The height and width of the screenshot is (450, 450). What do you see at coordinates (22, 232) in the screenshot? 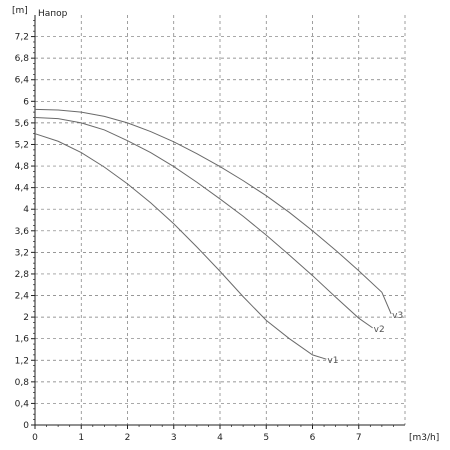
I see `y-tick-label: 3,6` at bounding box center [22, 232].